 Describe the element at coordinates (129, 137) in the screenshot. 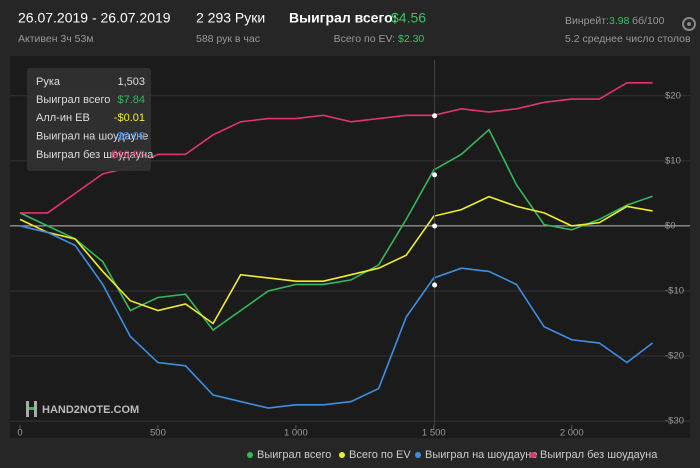

I see `tooltip-row-value: -$9.09` at that location.